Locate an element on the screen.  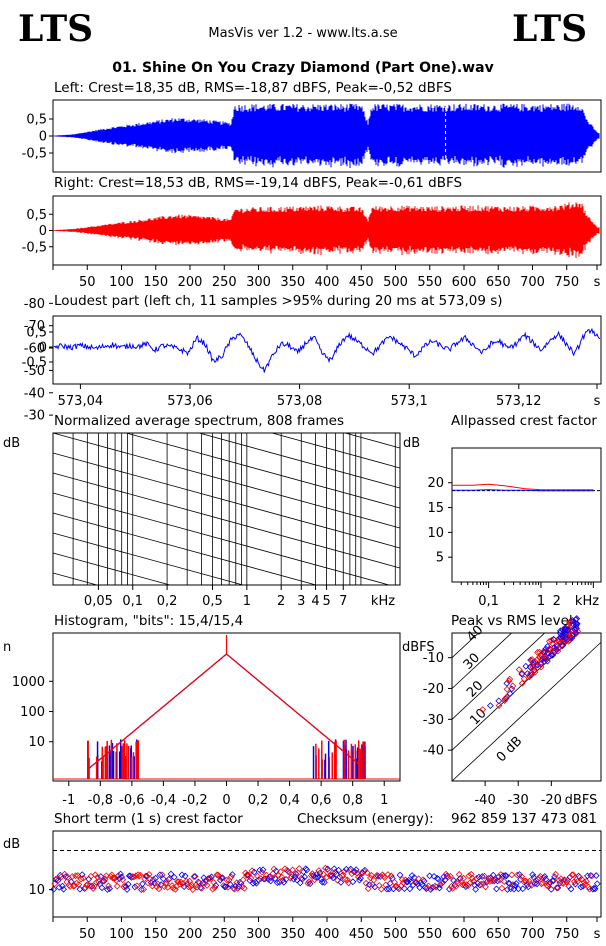
shortcrest-xtick-label: 500 is located at coordinates (395, 934).